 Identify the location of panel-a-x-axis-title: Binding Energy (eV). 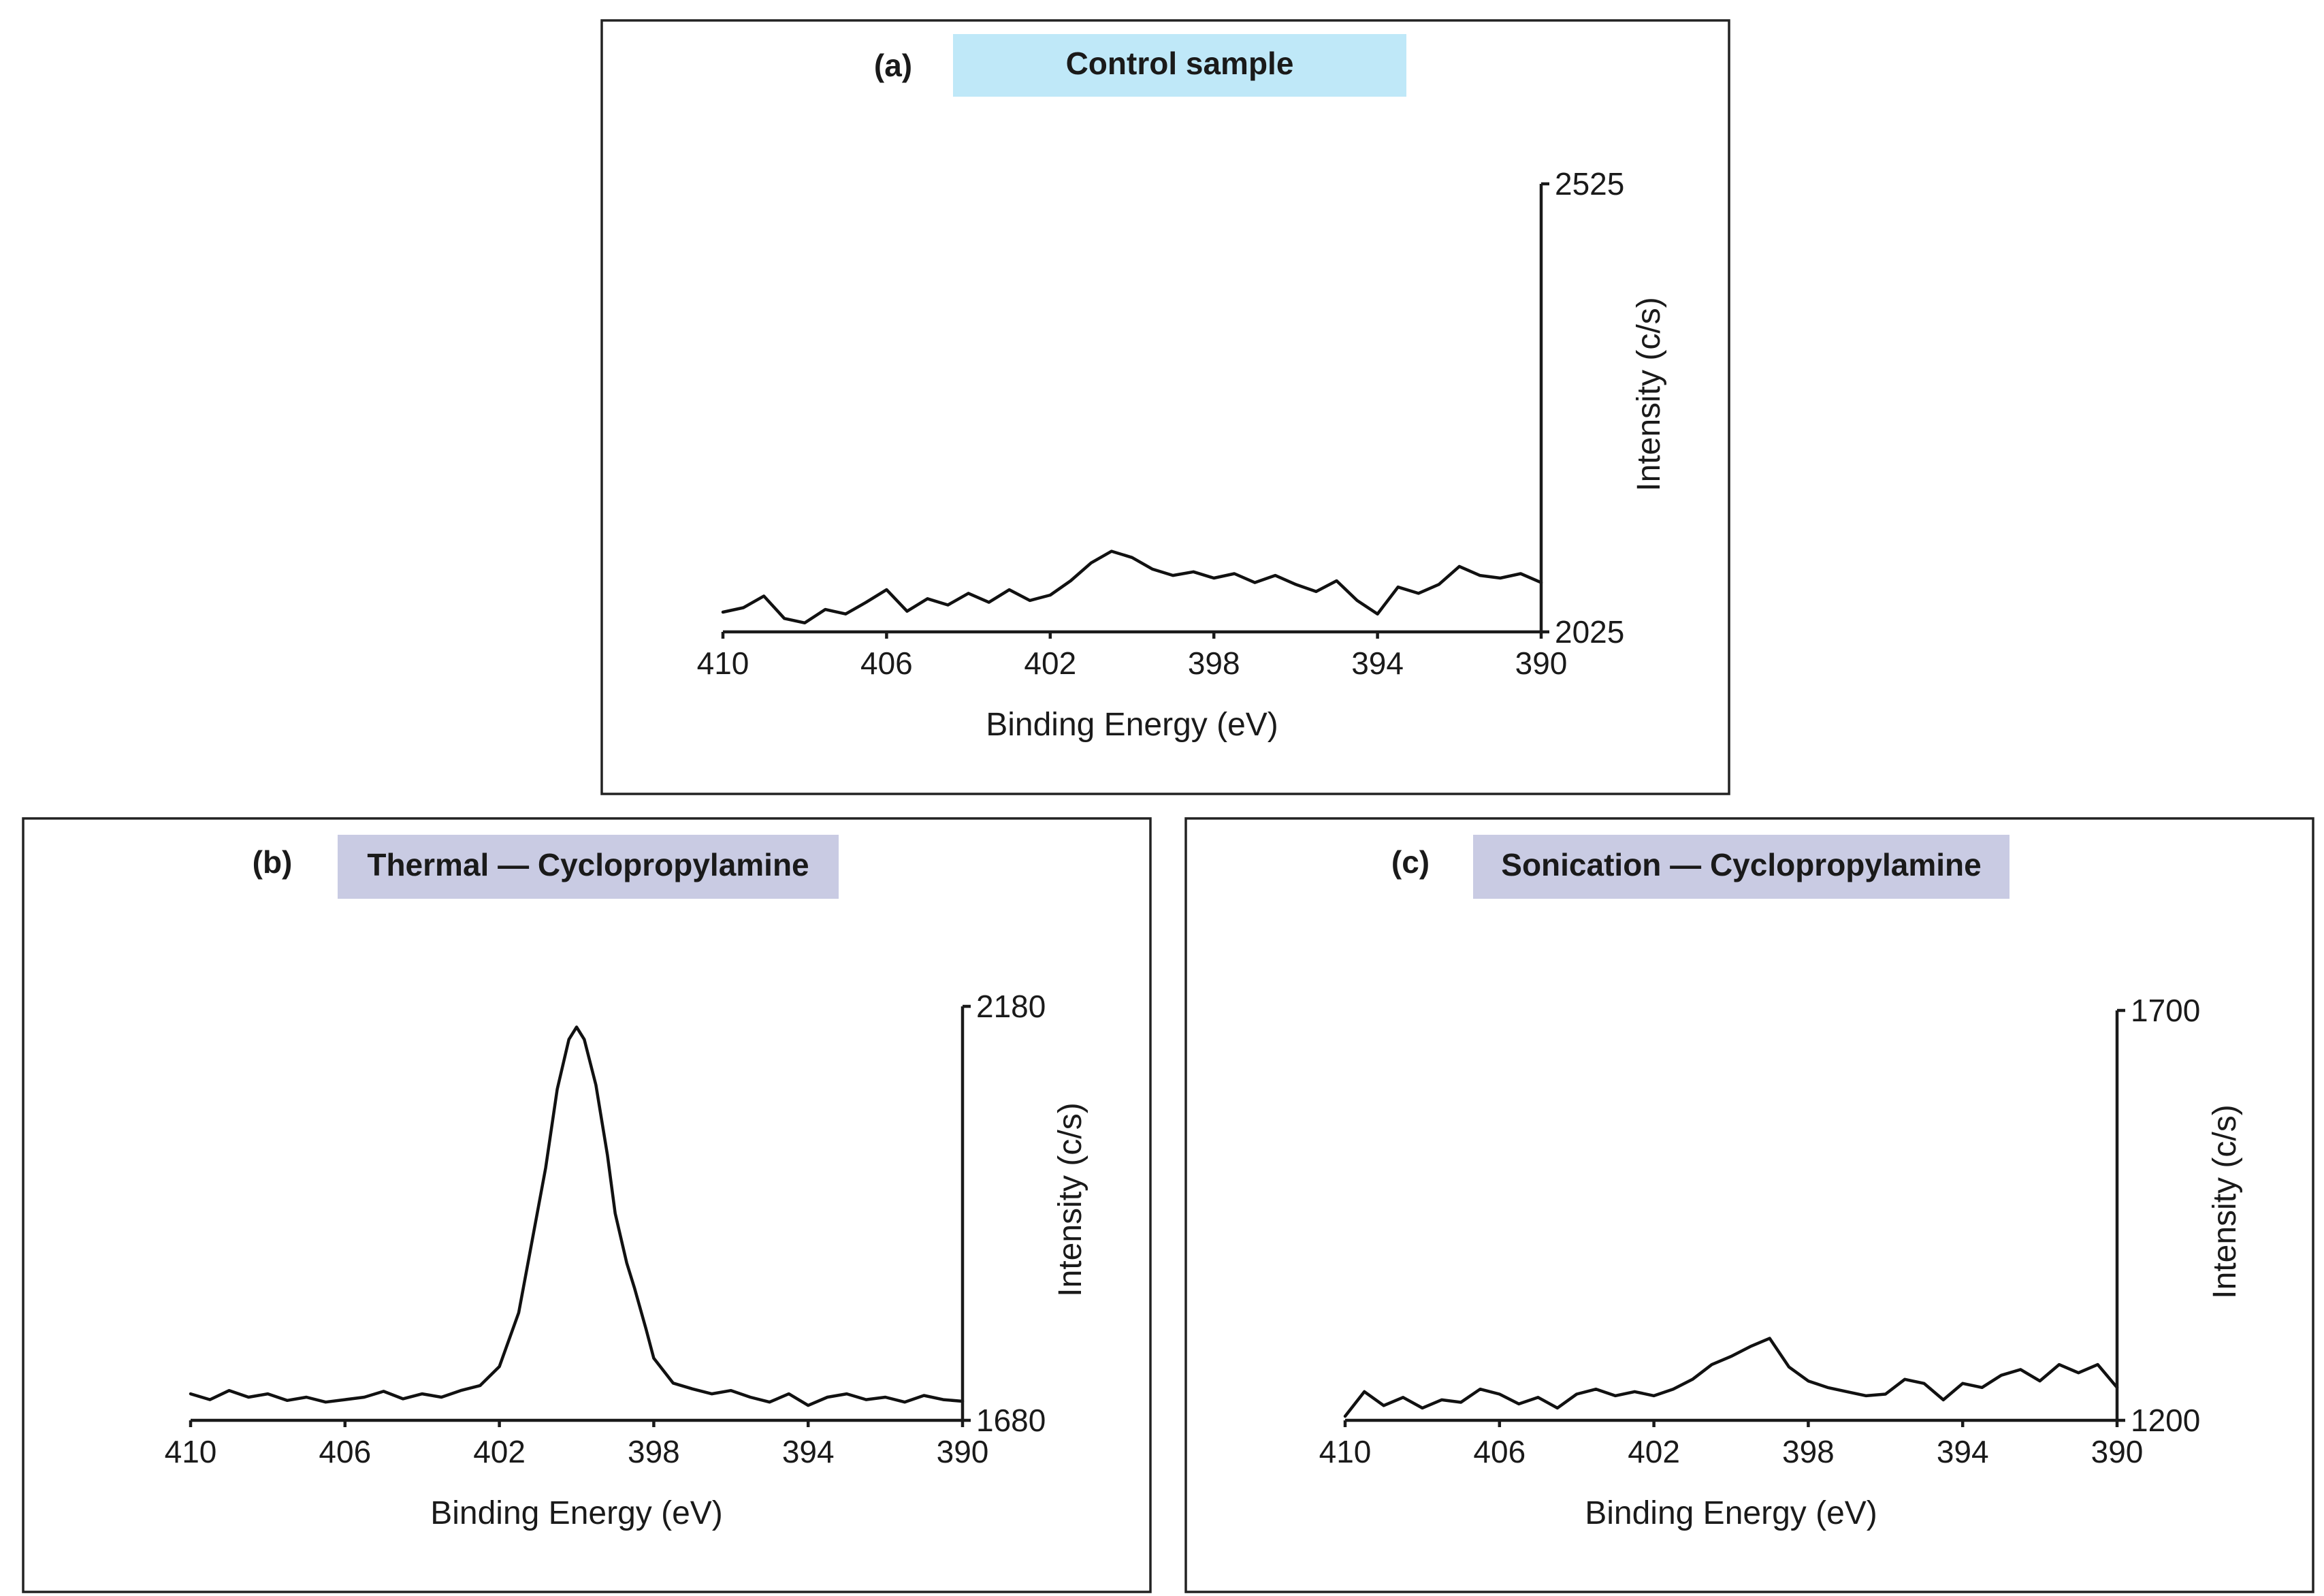
(1132, 725).